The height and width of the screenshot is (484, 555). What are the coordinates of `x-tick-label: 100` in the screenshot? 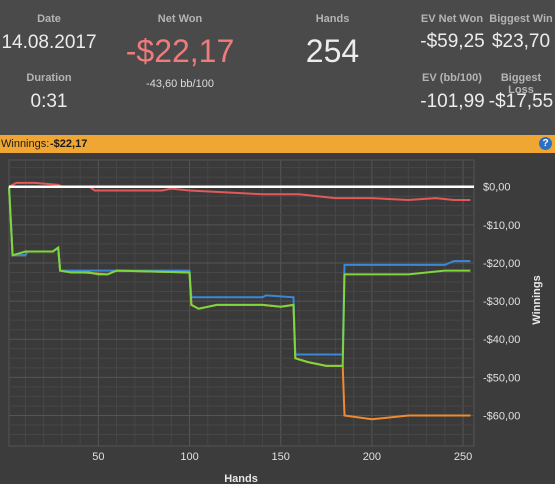 It's located at (189, 457).